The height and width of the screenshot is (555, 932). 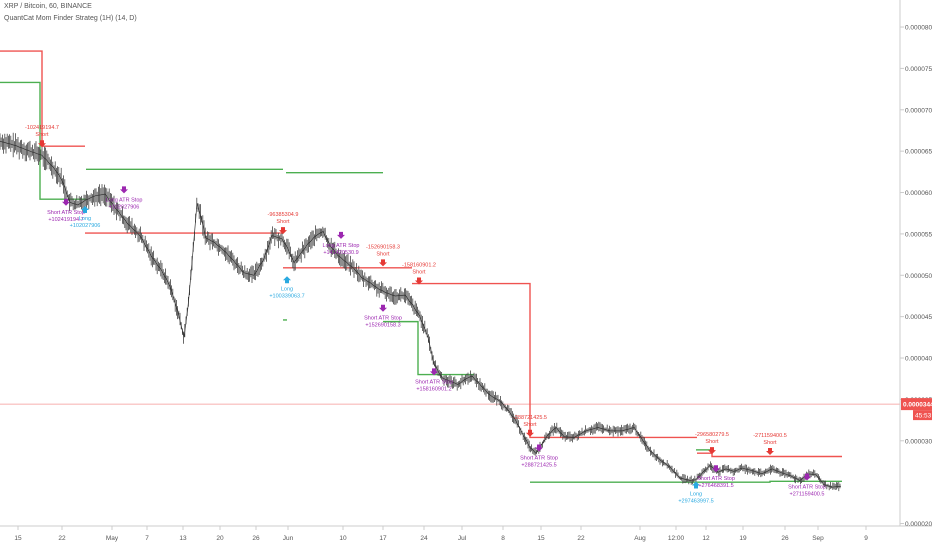 I want to click on x-tick-label: Sep, so click(x=818, y=538).